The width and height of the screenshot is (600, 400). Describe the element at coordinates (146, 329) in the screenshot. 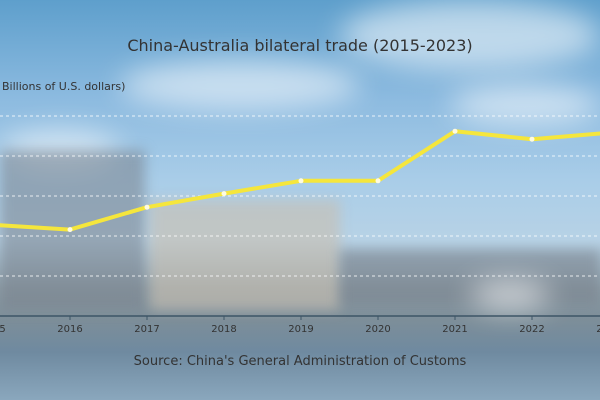

I see `x-tick-label: 2017` at that location.